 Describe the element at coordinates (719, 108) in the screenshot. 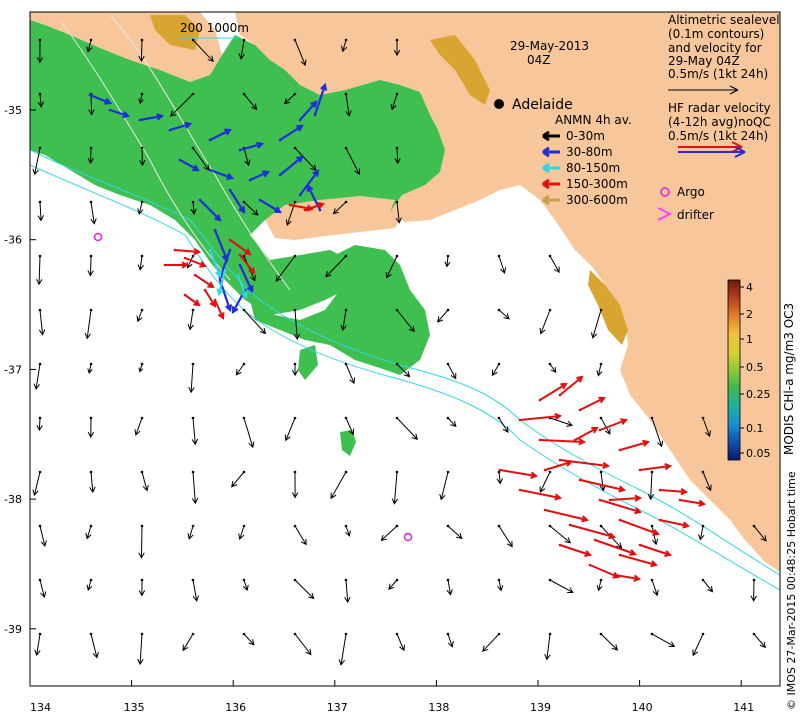

I see `radar-legend-line1: HF radar velocity` at that location.